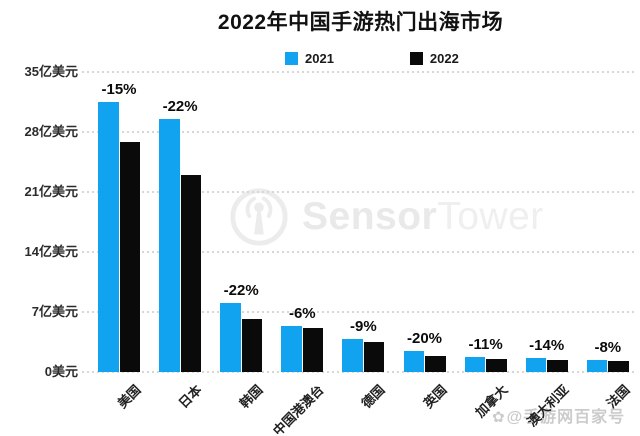 This screenshot has width=640, height=436. I want to click on bar-2021-法国, so click(597, 366).